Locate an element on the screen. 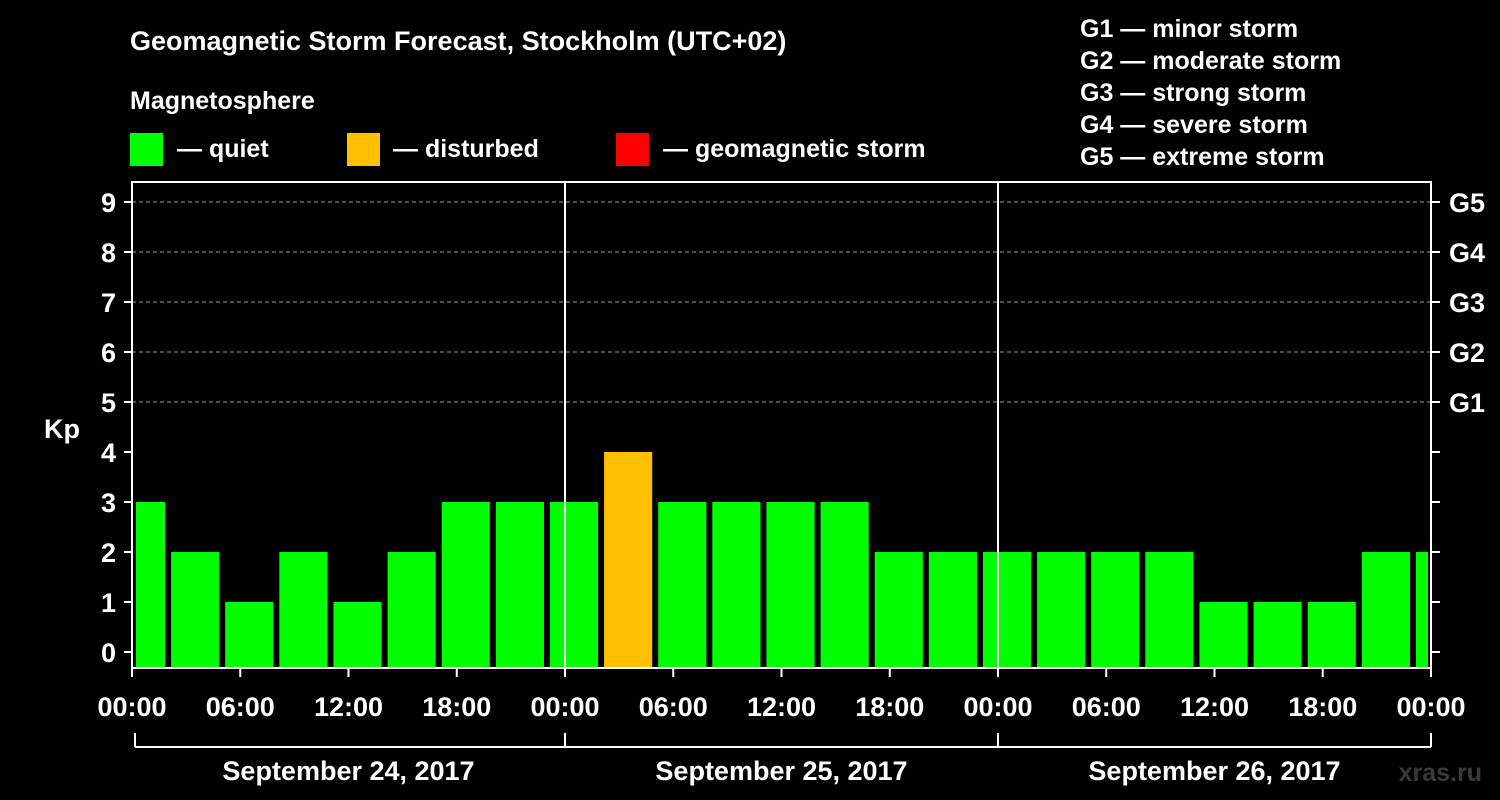 This screenshot has height=800, width=1500. storm-level-axis: G1 G2 G3 G4 G5 is located at coordinates (1458, 420).